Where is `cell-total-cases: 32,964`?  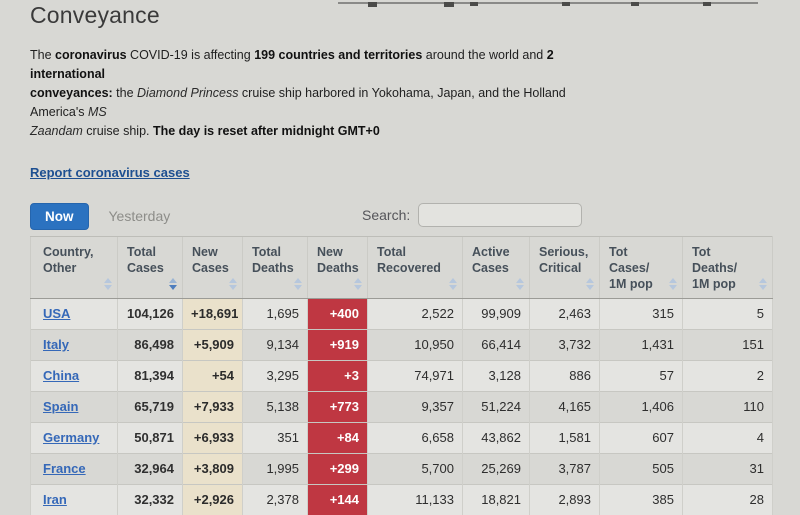 cell-total-cases: 32,964 is located at coordinates (150, 469).